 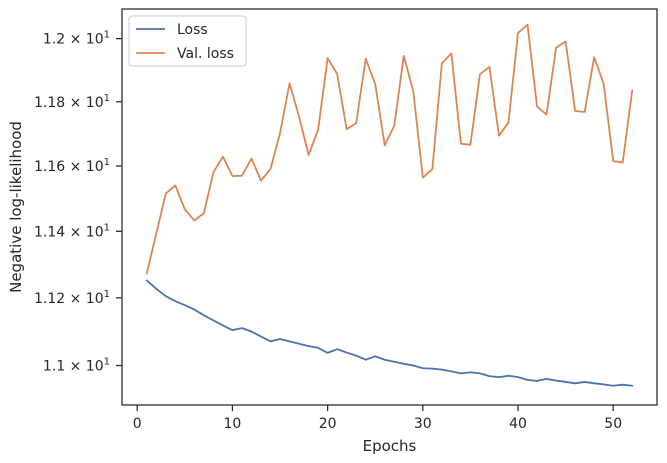 I want to click on y-tick-label: 1.12 × 10¹, so click(x=72, y=298).